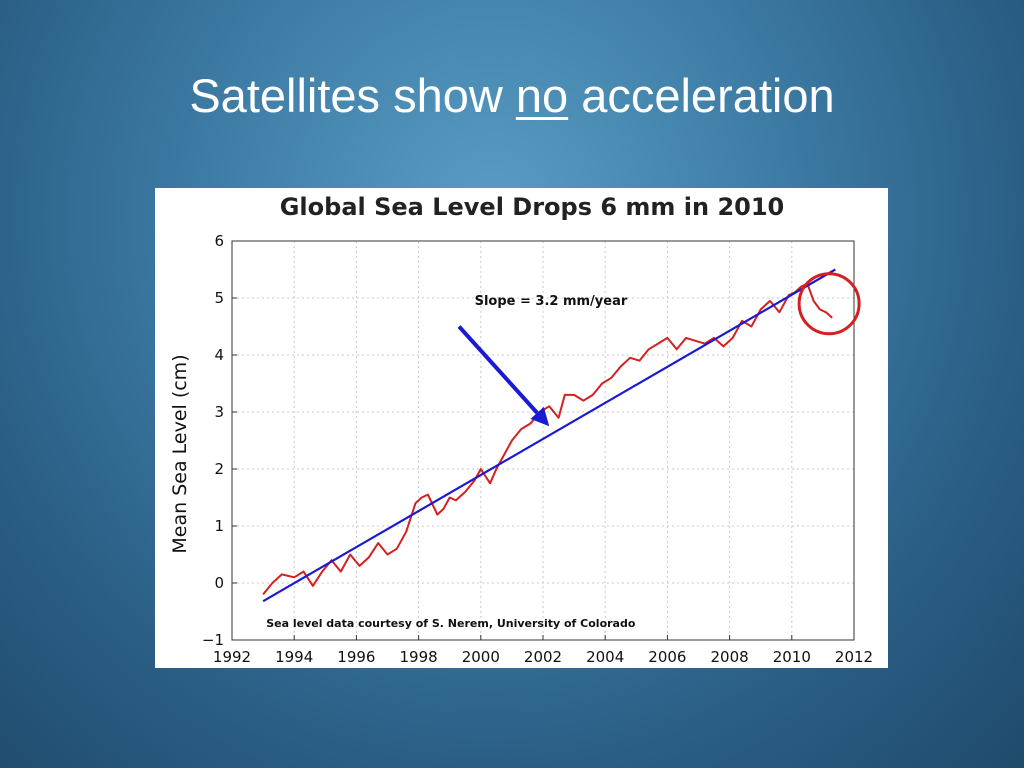 The height and width of the screenshot is (768, 1024). Describe the element at coordinates (854, 657) in the screenshot. I see `x-tick-label: 2012` at that location.